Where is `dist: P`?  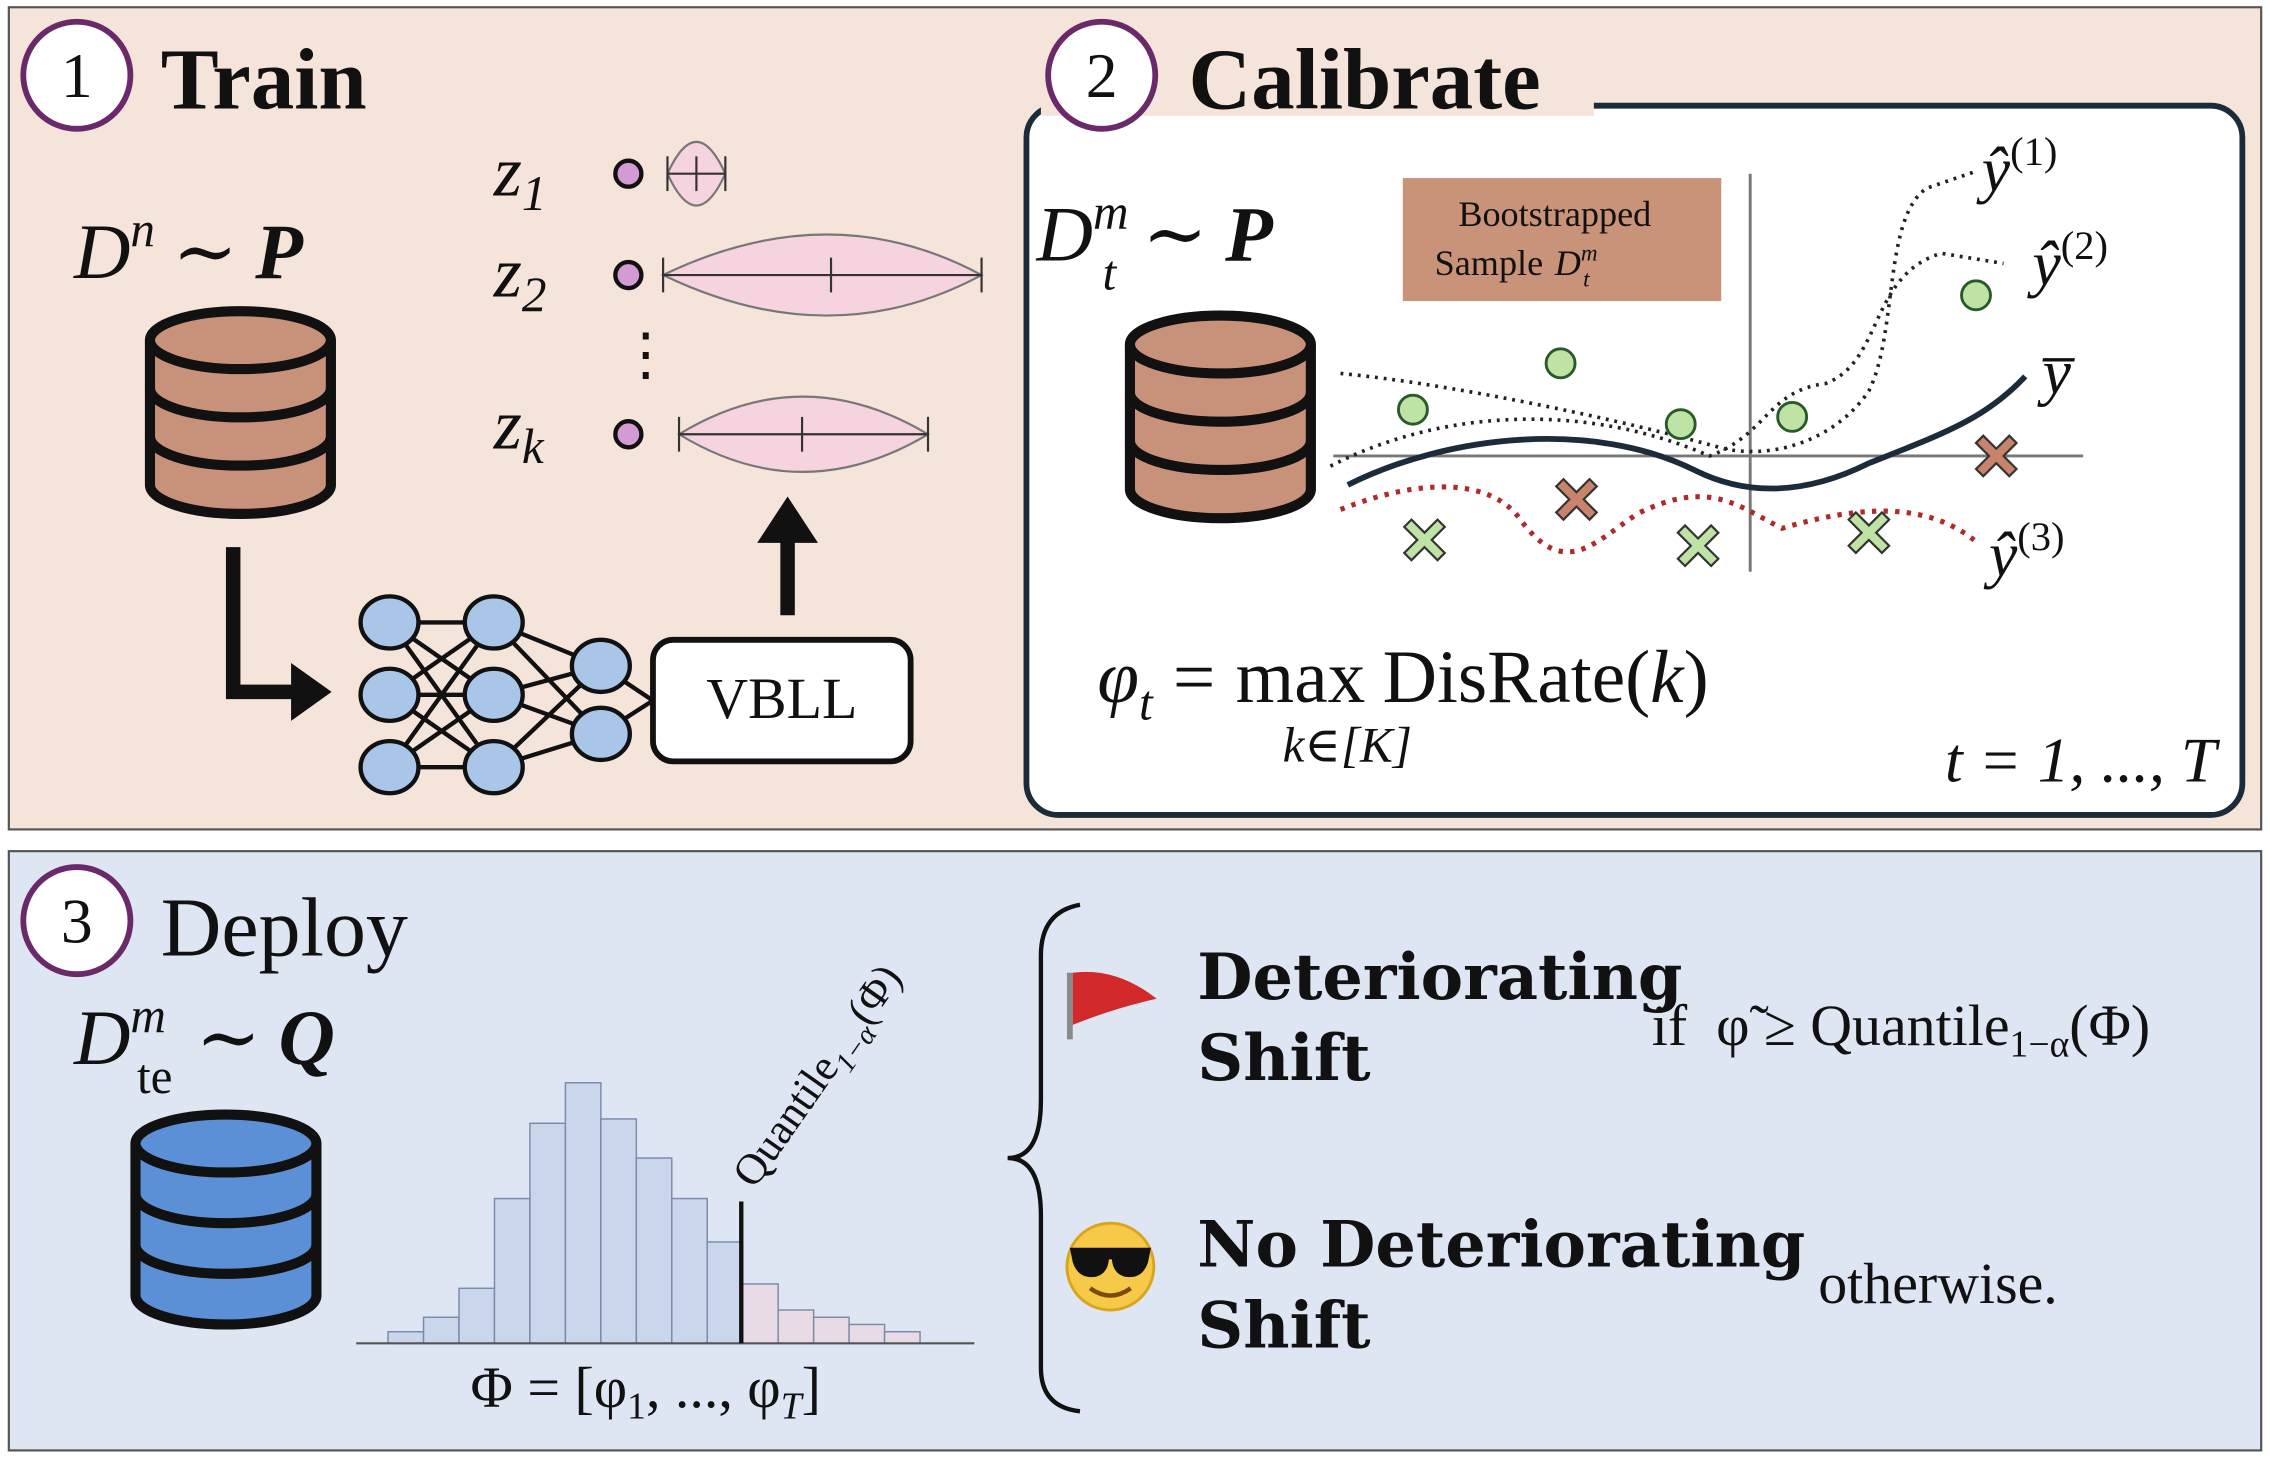 dist: P is located at coordinates (279, 251).